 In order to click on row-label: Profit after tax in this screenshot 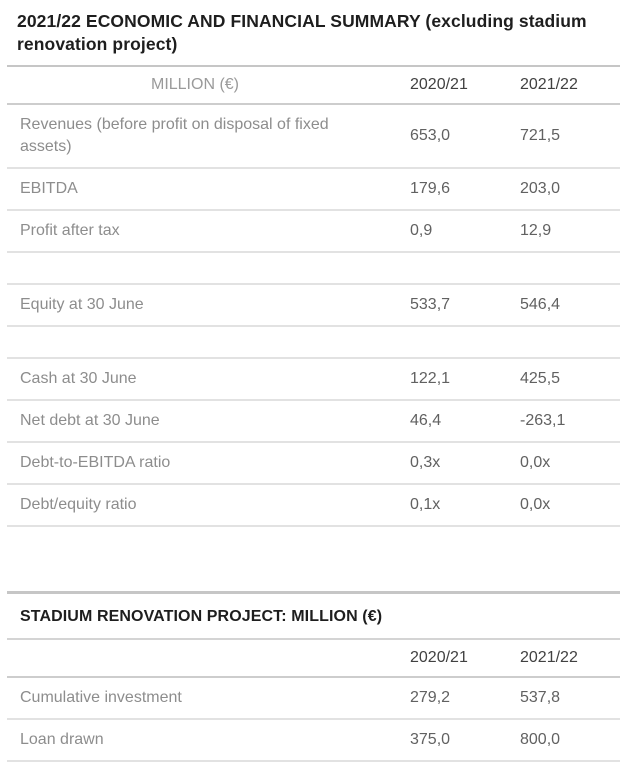, I will do `click(208, 231)`.